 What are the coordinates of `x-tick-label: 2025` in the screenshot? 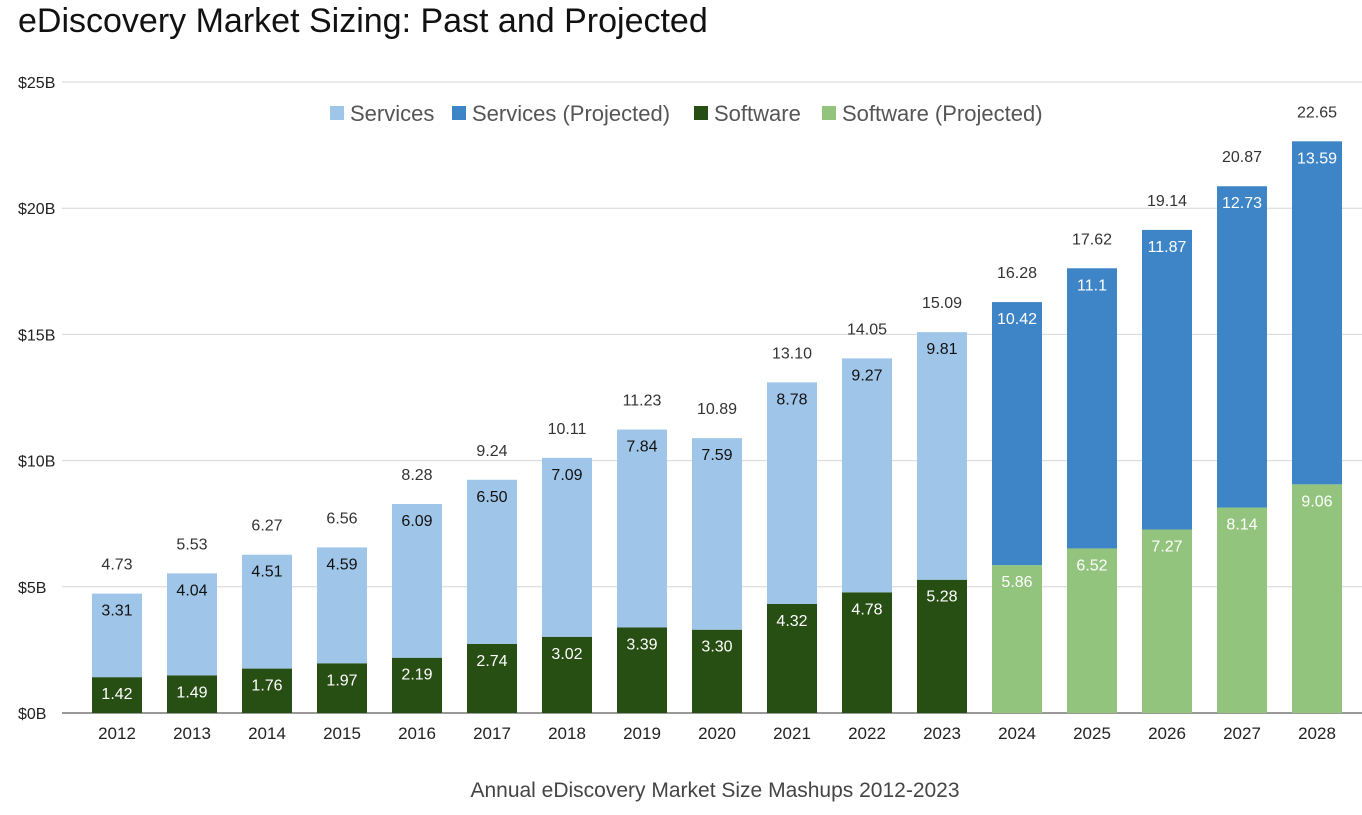 It's located at (1092, 733).